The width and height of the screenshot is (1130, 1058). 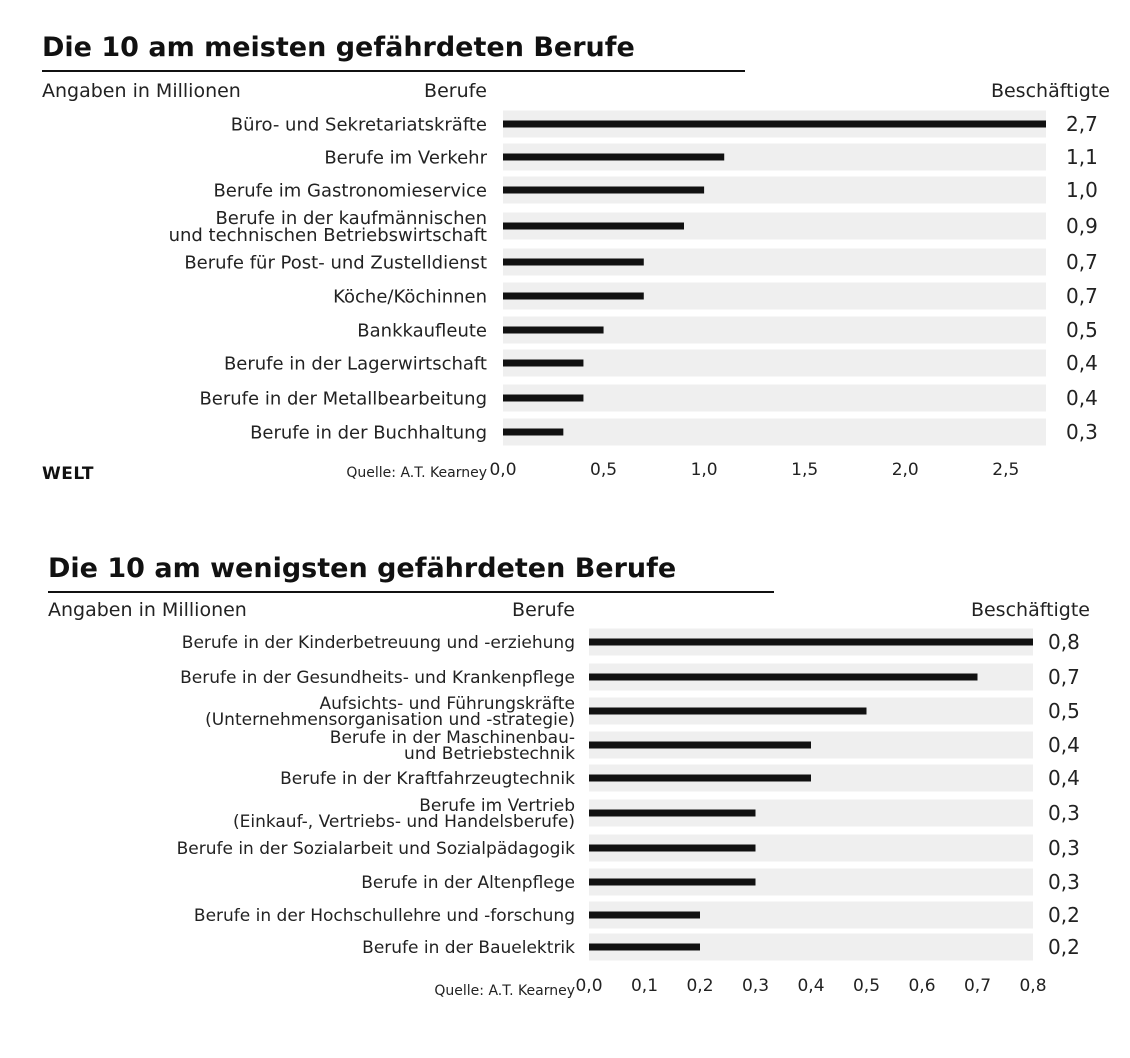 I want to click on category-label: Köche/Köchinnen, so click(x=410, y=296).